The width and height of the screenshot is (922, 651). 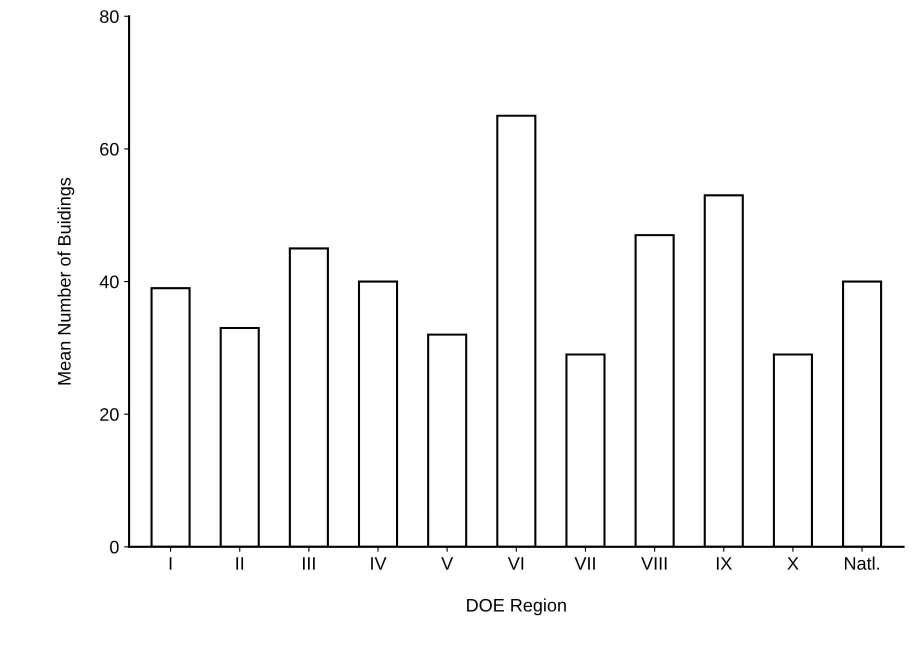 I want to click on y-tick-label: 20, so click(x=109, y=414).